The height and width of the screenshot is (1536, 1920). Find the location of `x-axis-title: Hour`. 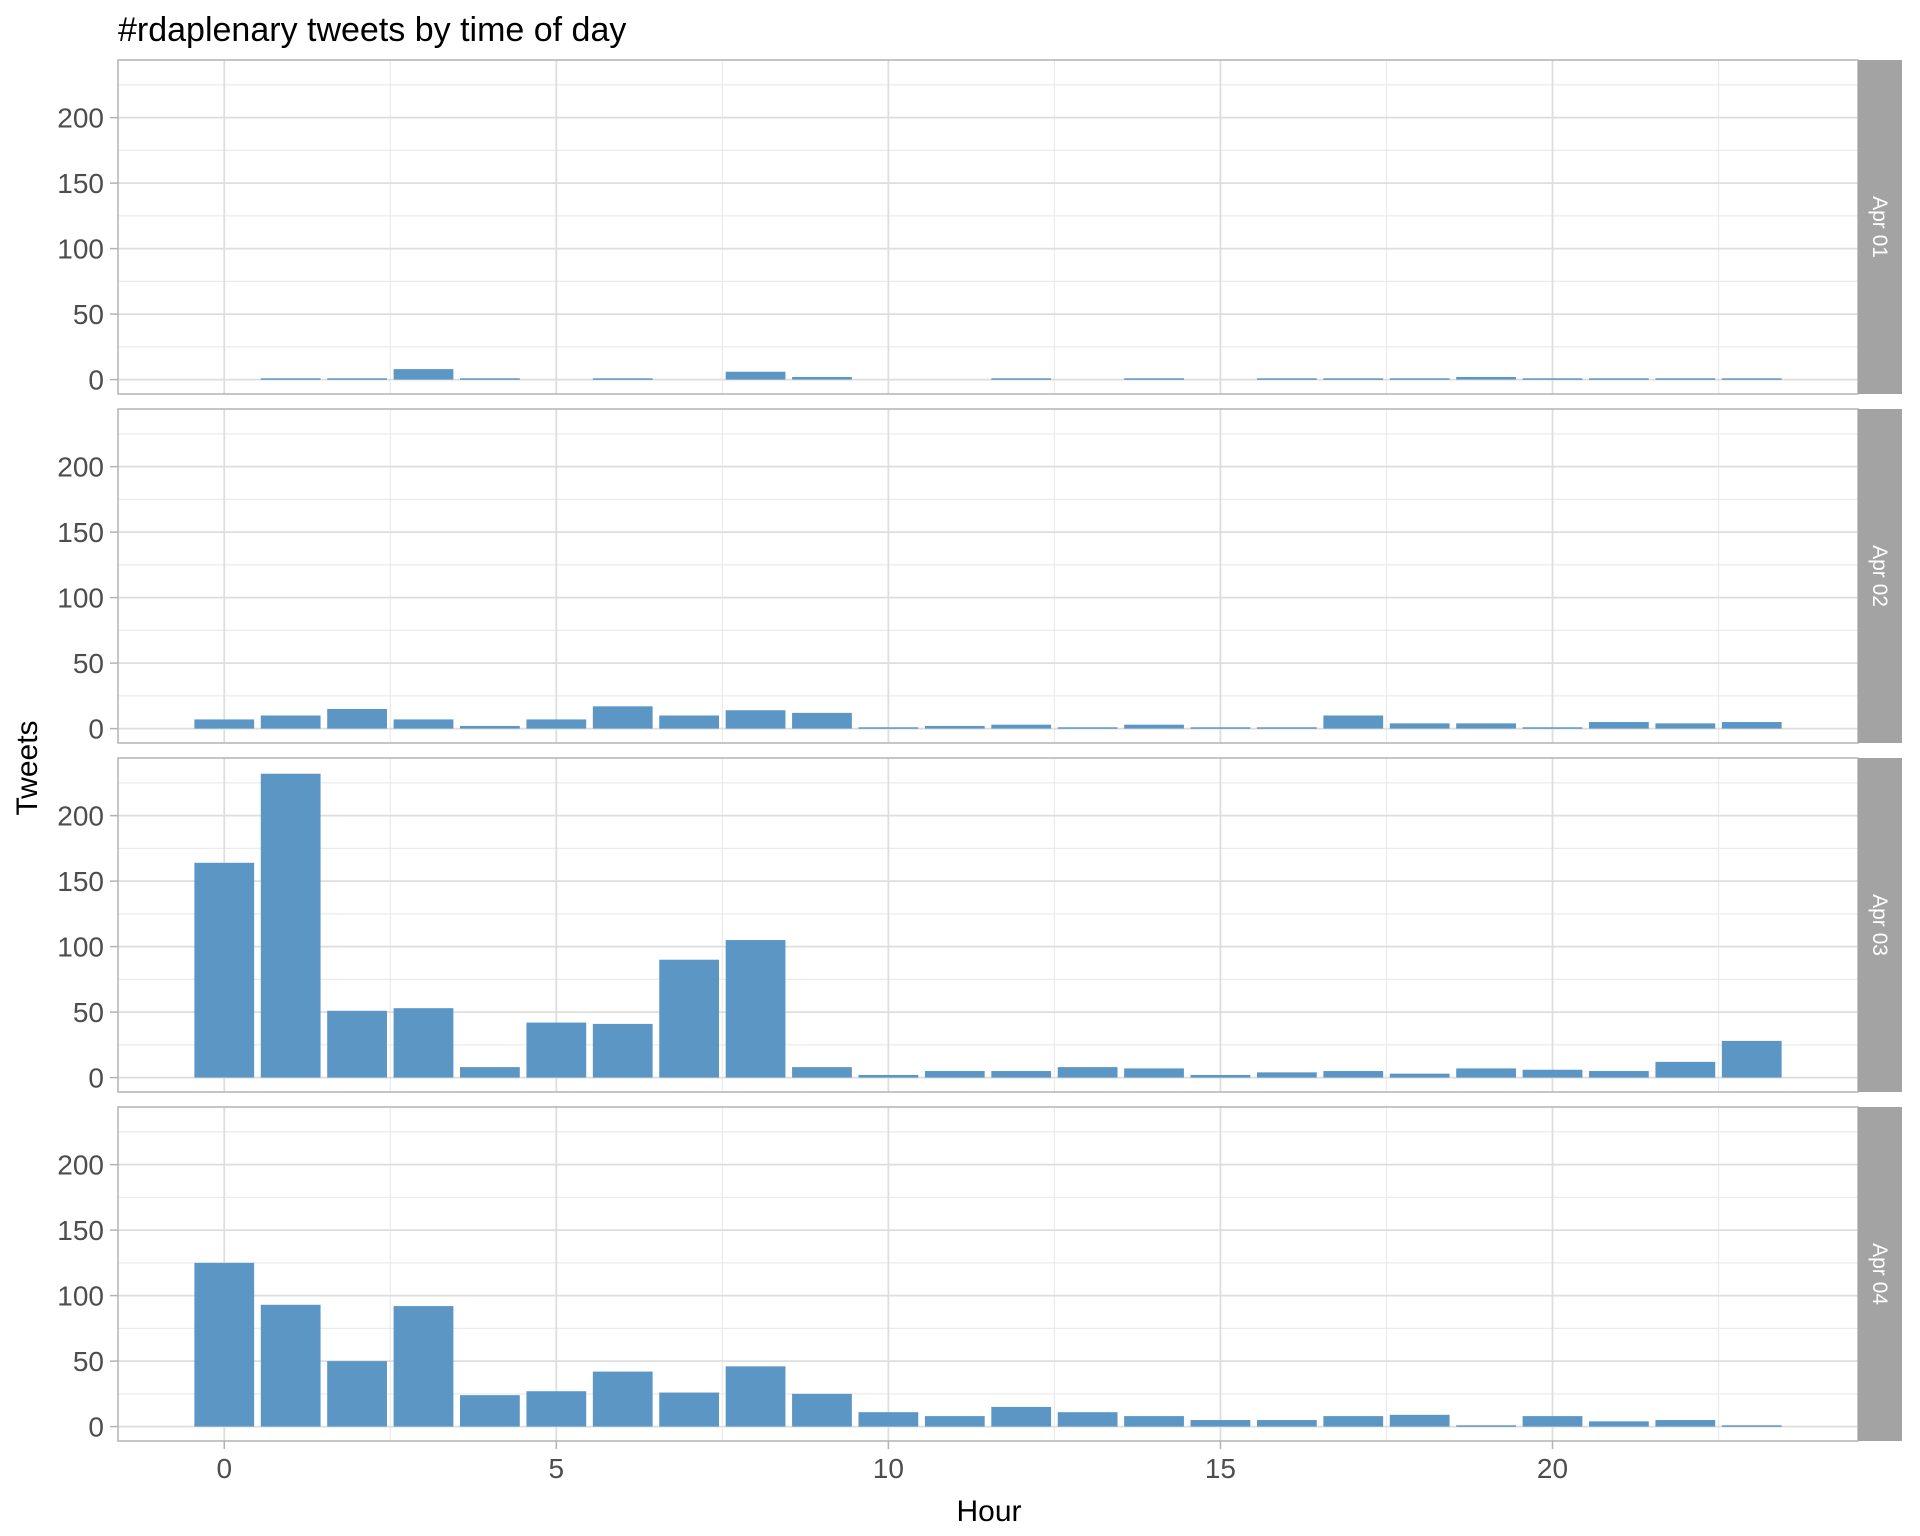

x-axis-title: Hour is located at coordinates (988, 1511).